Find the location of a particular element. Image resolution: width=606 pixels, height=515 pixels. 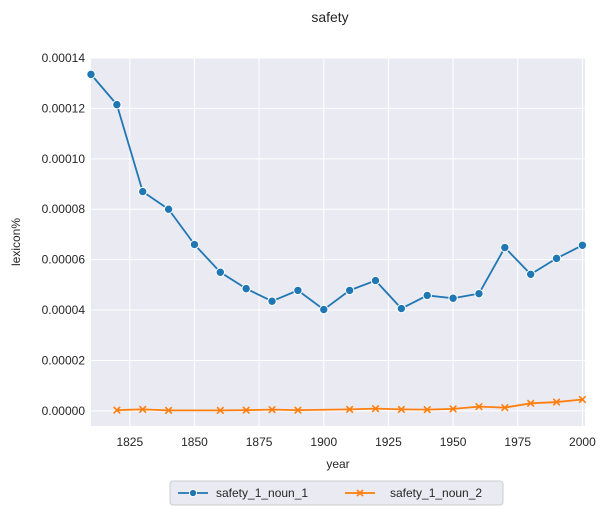

legend-box is located at coordinates (336, 493).